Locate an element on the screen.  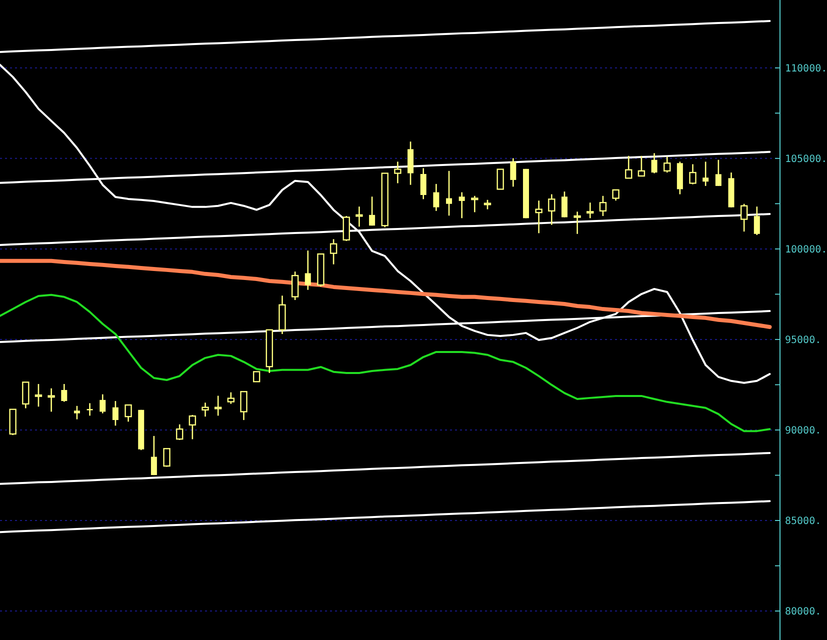
y-tick-label: 100000. is located at coordinates (806, 250).